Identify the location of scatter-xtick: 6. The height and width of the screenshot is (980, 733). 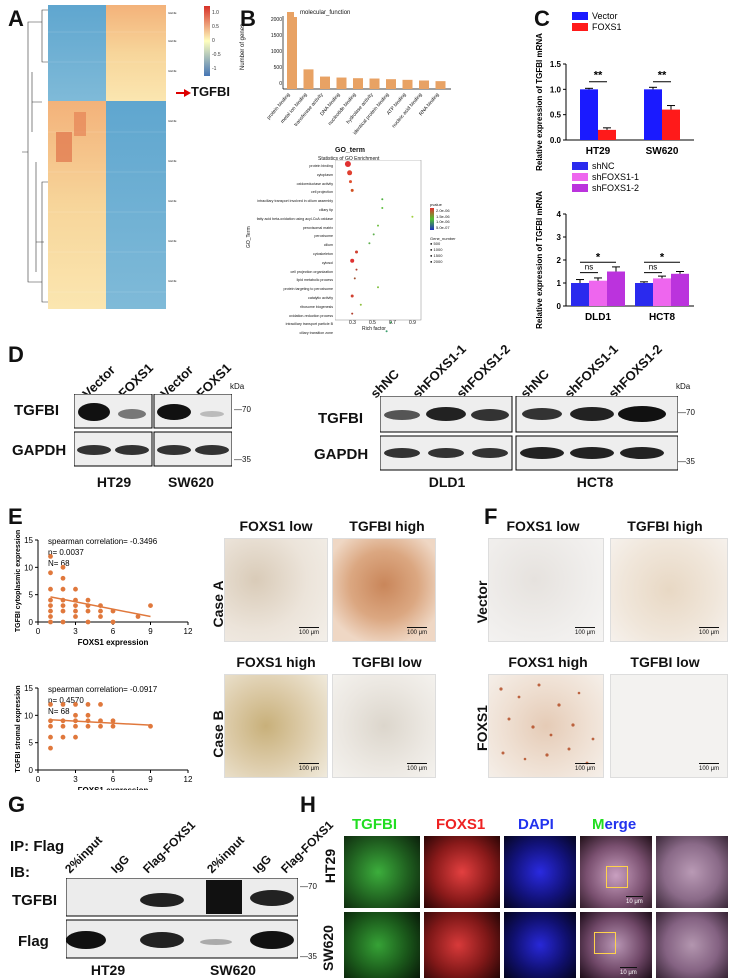
(113, 779).